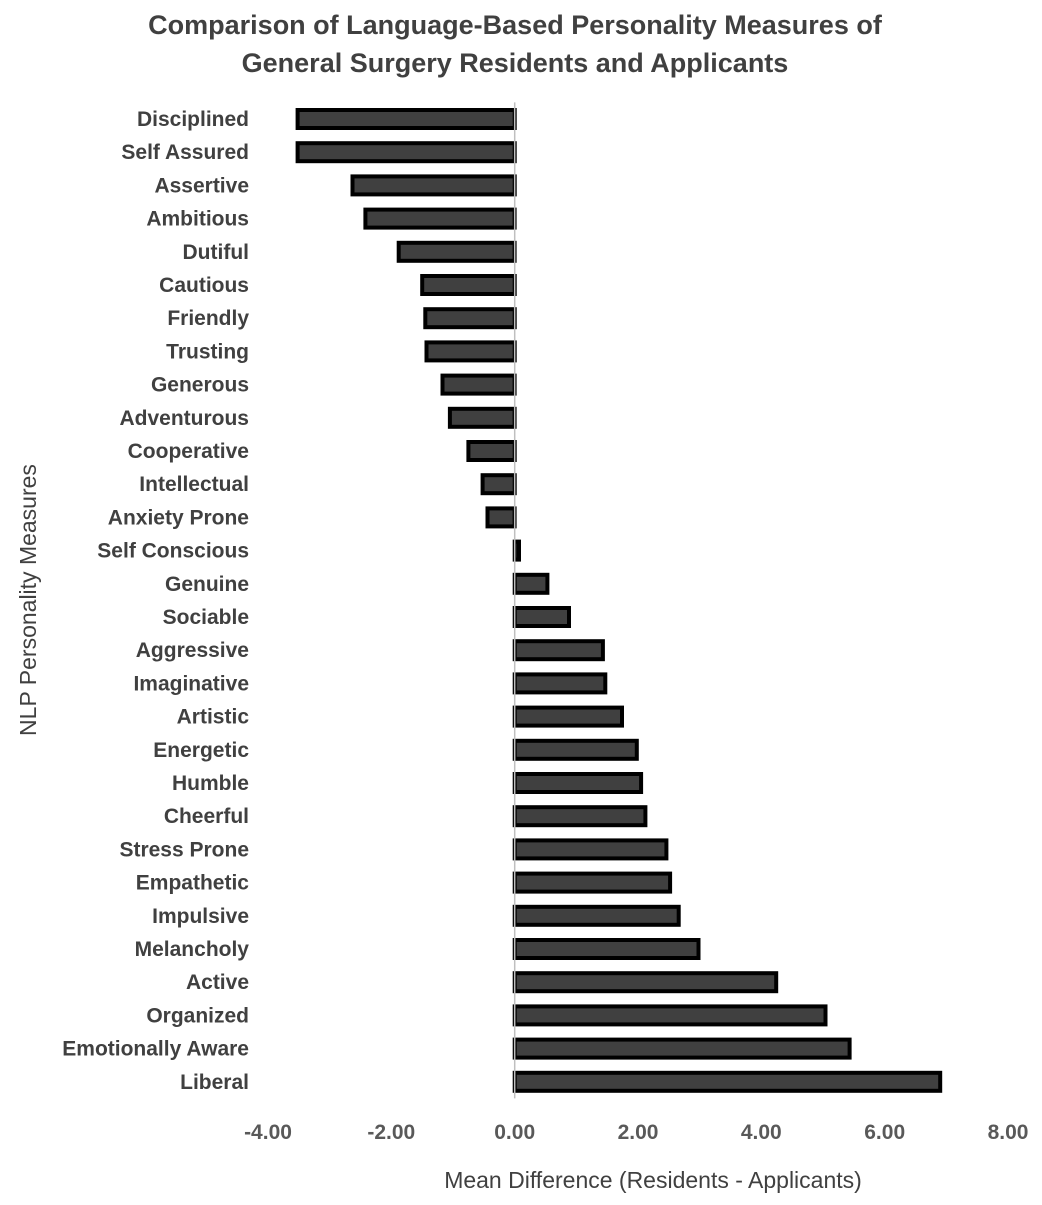  I want to click on category-label-emotionally-aware: Emotionally Aware, so click(155, 1049).